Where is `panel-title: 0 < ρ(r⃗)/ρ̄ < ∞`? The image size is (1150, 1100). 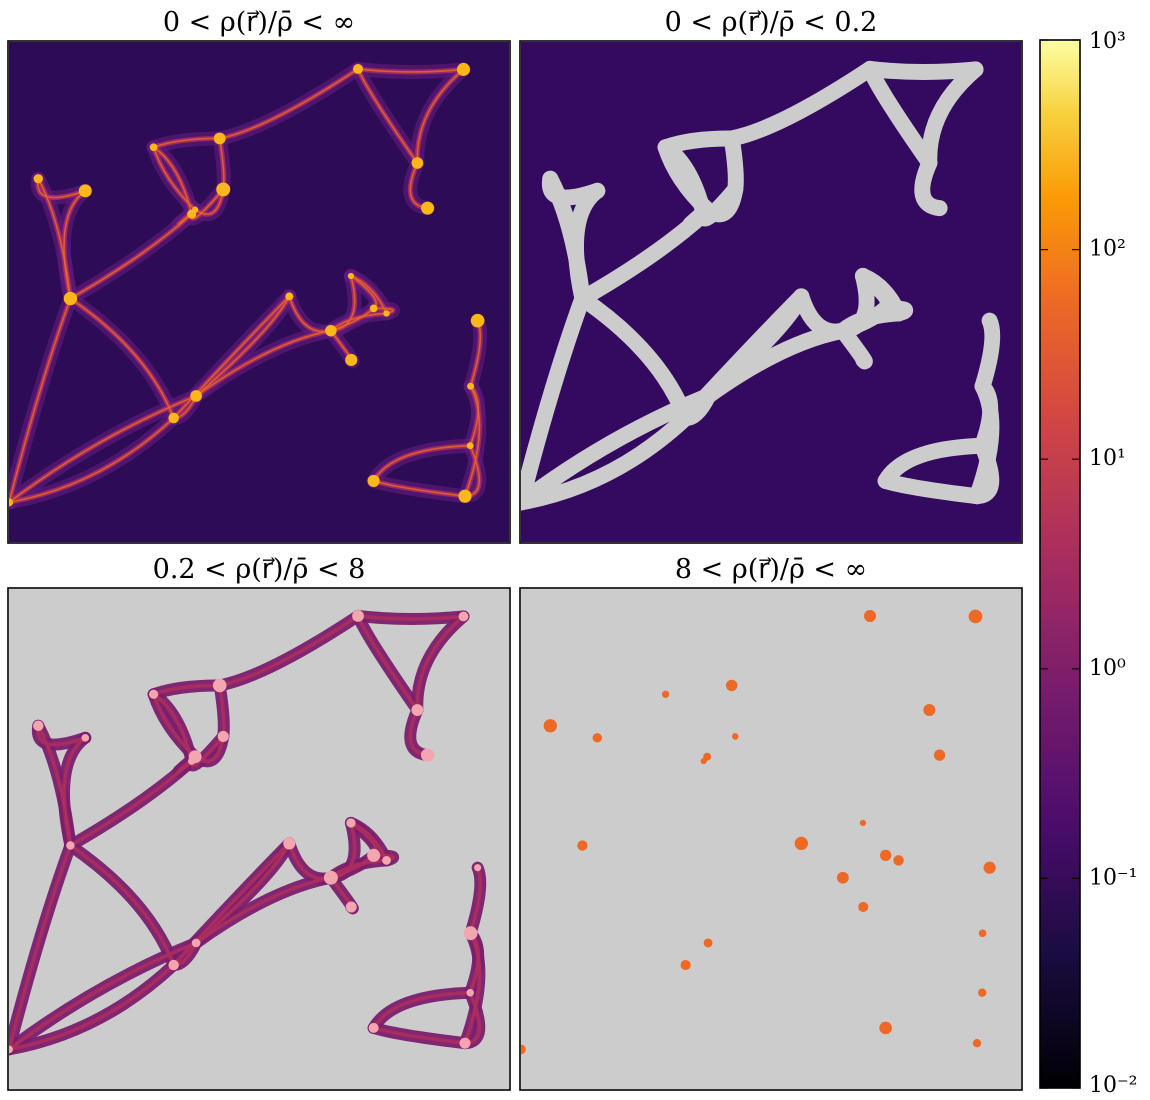
panel-title: 0 < ρ(r⃗)/ρ̄ < ∞ is located at coordinates (259, 22).